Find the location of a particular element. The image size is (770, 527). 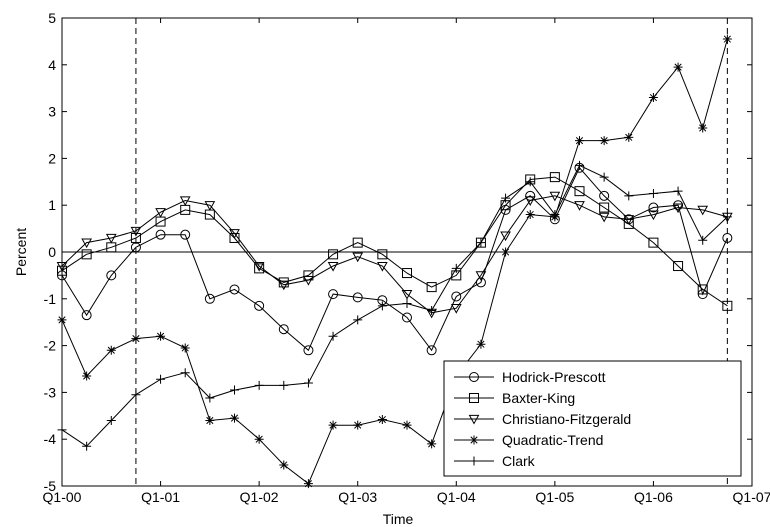

x-tick-label: Q1-04 is located at coordinates (456, 497).